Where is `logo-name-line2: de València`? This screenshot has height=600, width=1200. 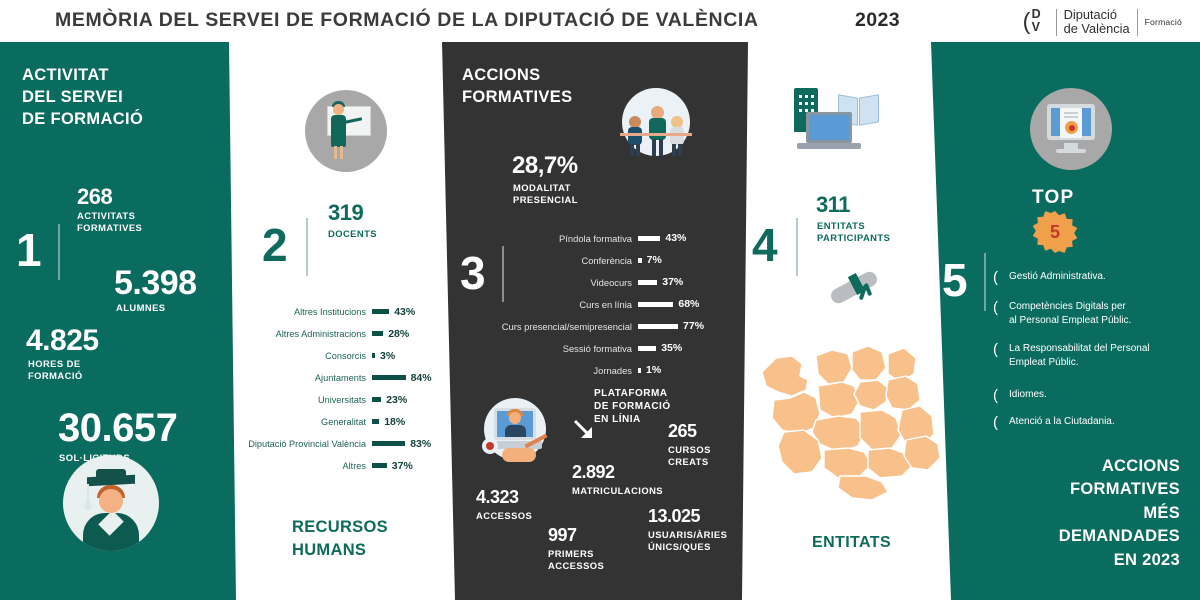 logo-name-line2: de València is located at coordinates (1096, 28).